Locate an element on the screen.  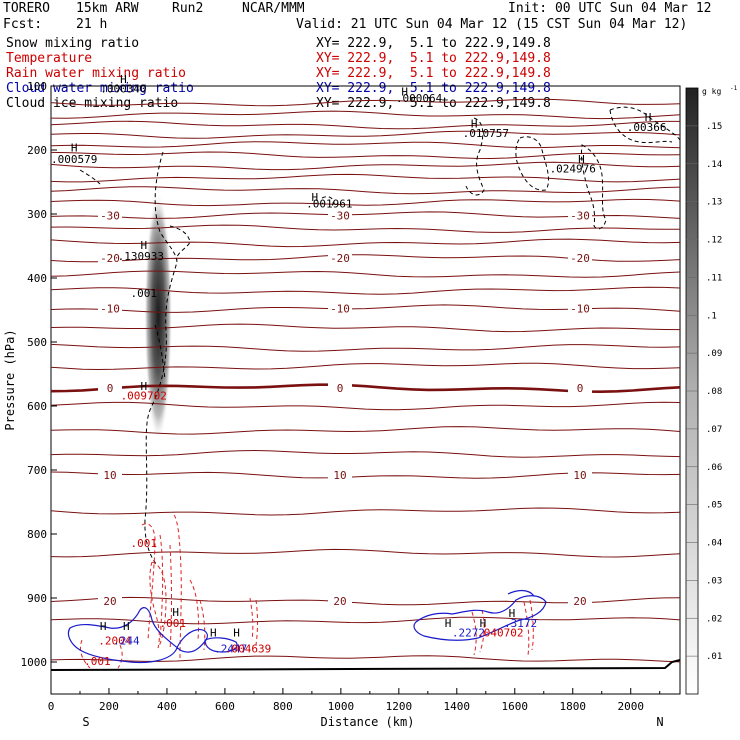
y-tick-label: 600 is located at coordinates (37, 406).